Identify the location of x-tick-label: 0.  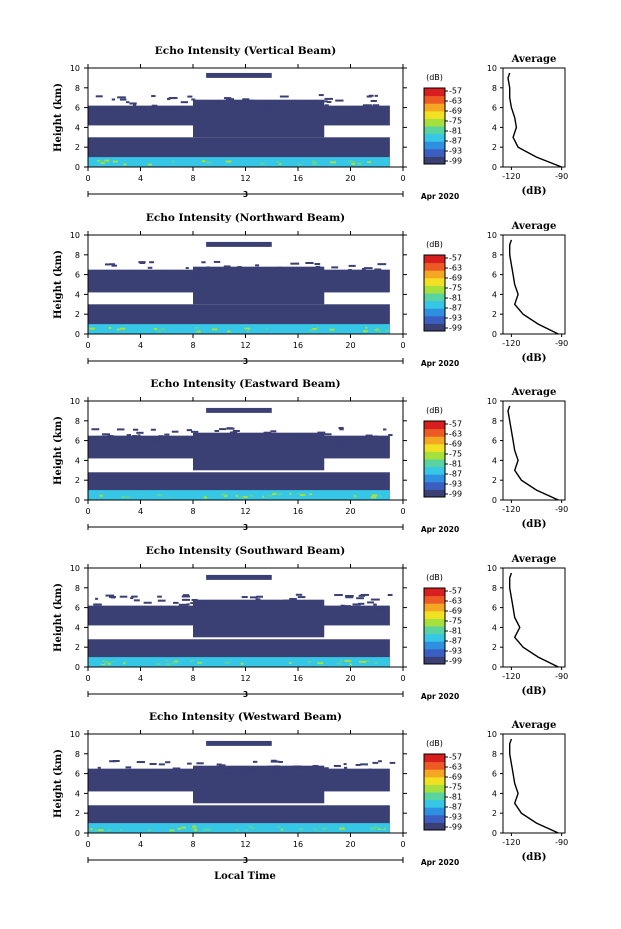
(402, 844).